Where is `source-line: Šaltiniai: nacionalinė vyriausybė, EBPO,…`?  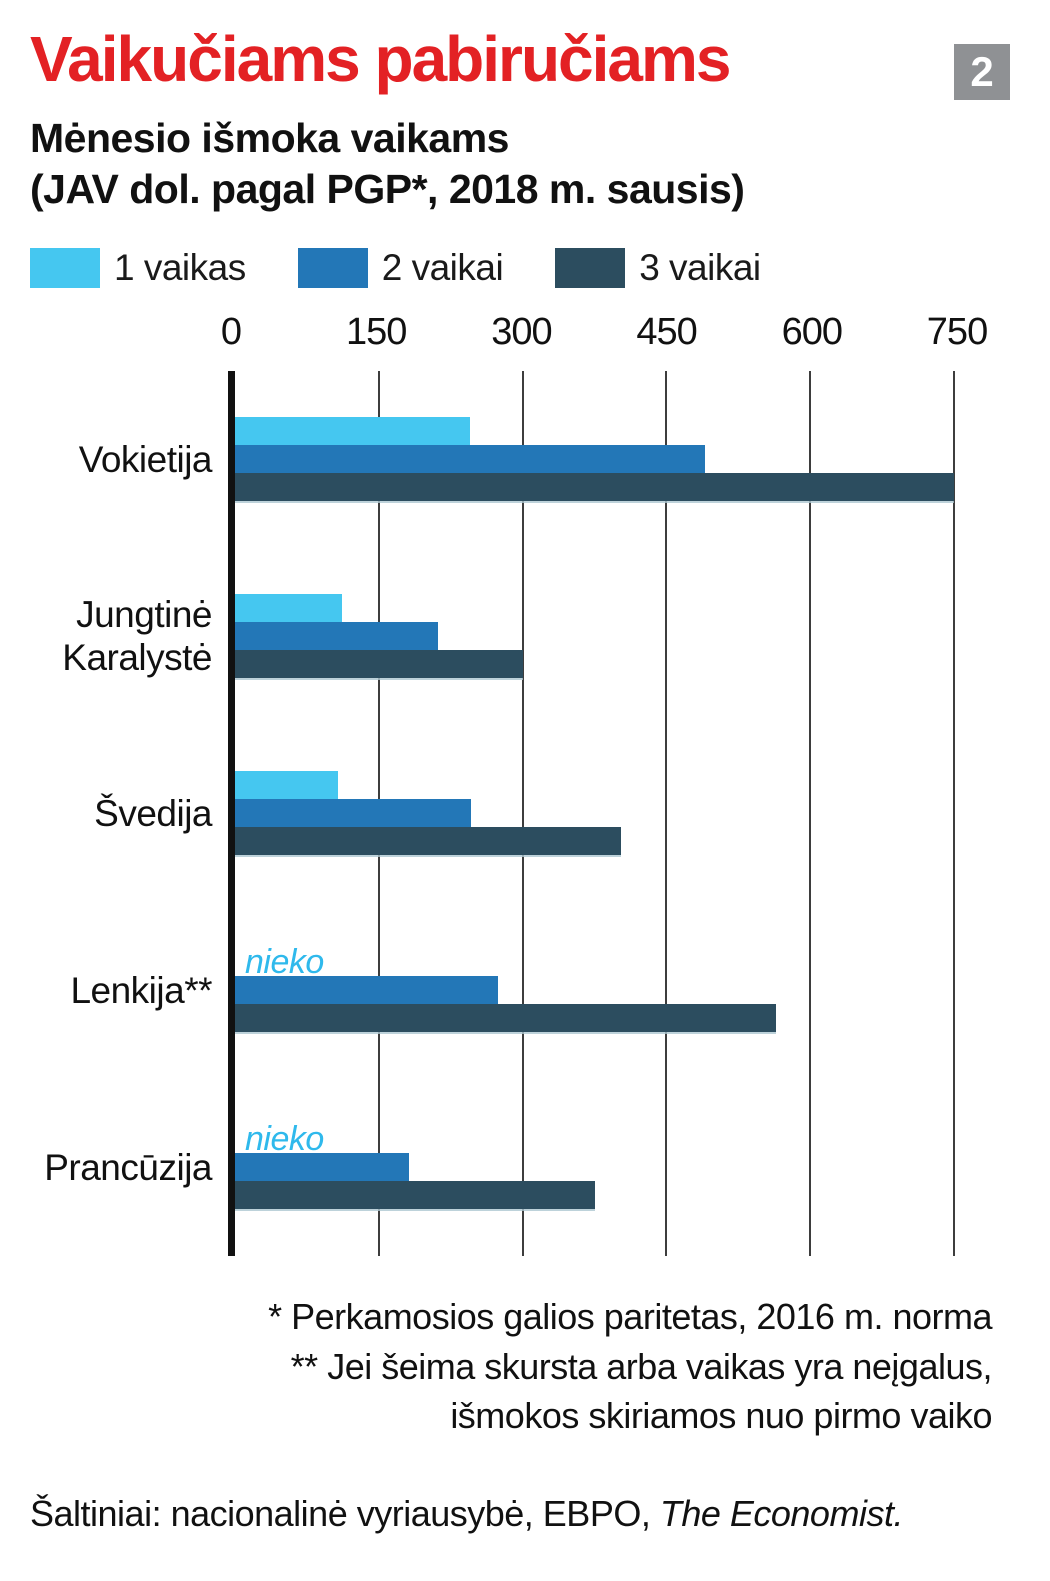 source-line: Šaltiniai: nacionalinė vyriausybė, EBPO,… is located at coordinates (540, 1514).